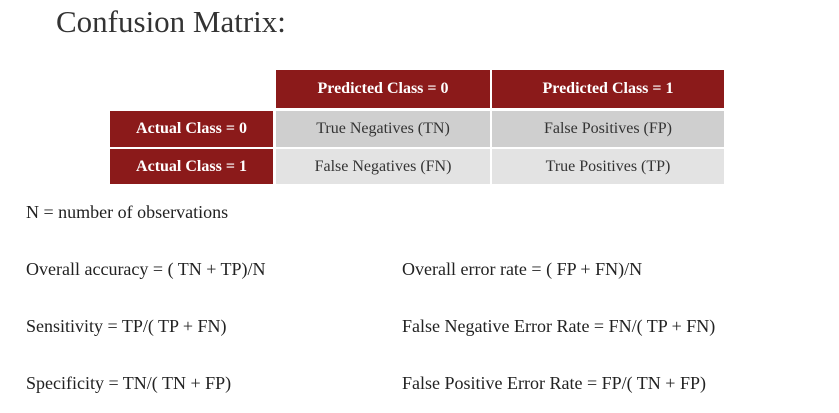 Image resolution: width=839 pixels, height=413 pixels. Describe the element at coordinates (383, 166) in the screenshot. I see `cell-false-negatives: False Negatives (FN)` at that location.